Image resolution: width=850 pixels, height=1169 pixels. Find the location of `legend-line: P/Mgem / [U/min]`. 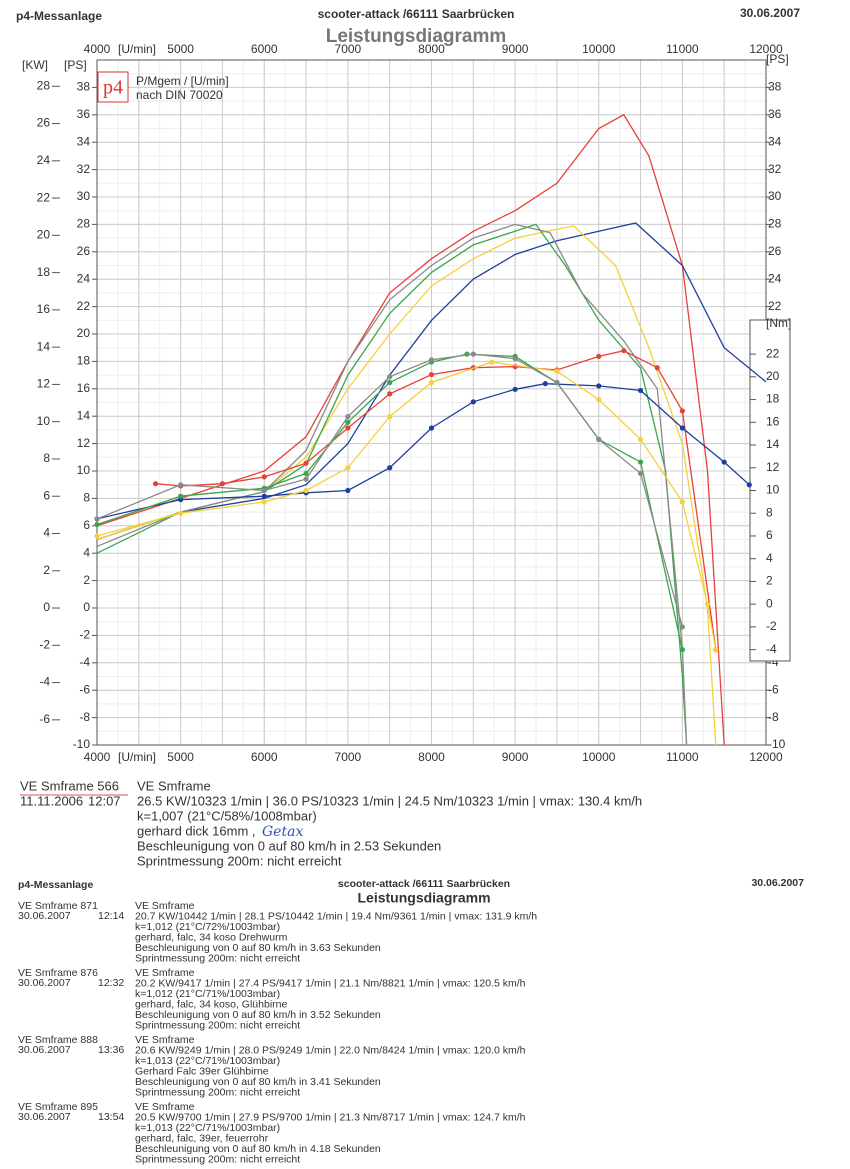

legend-line: P/Mgem / [U/min] is located at coordinates (182, 81).